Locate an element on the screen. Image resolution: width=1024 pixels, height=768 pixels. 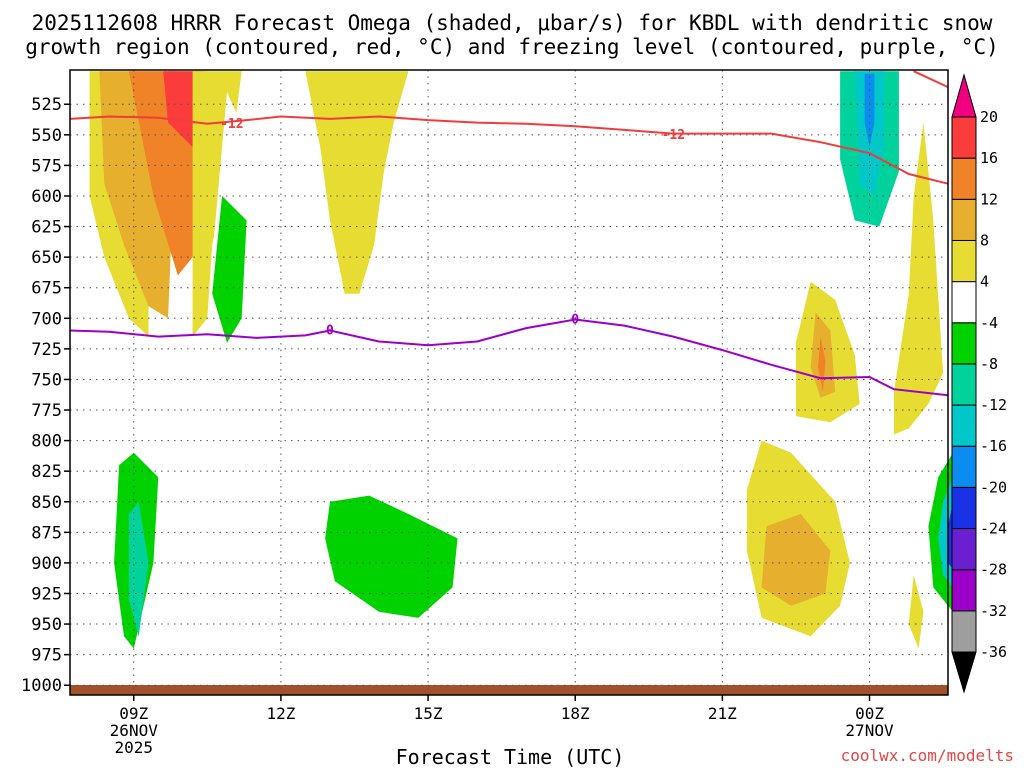
y-tick-label: 975 is located at coordinates (46, 656).